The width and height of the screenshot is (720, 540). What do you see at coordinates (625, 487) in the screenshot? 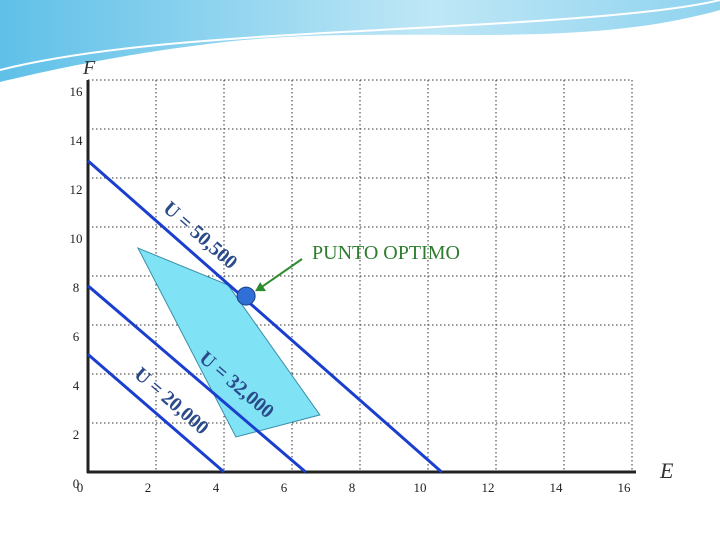
I see `x-tick-label: 16` at bounding box center [625, 487].